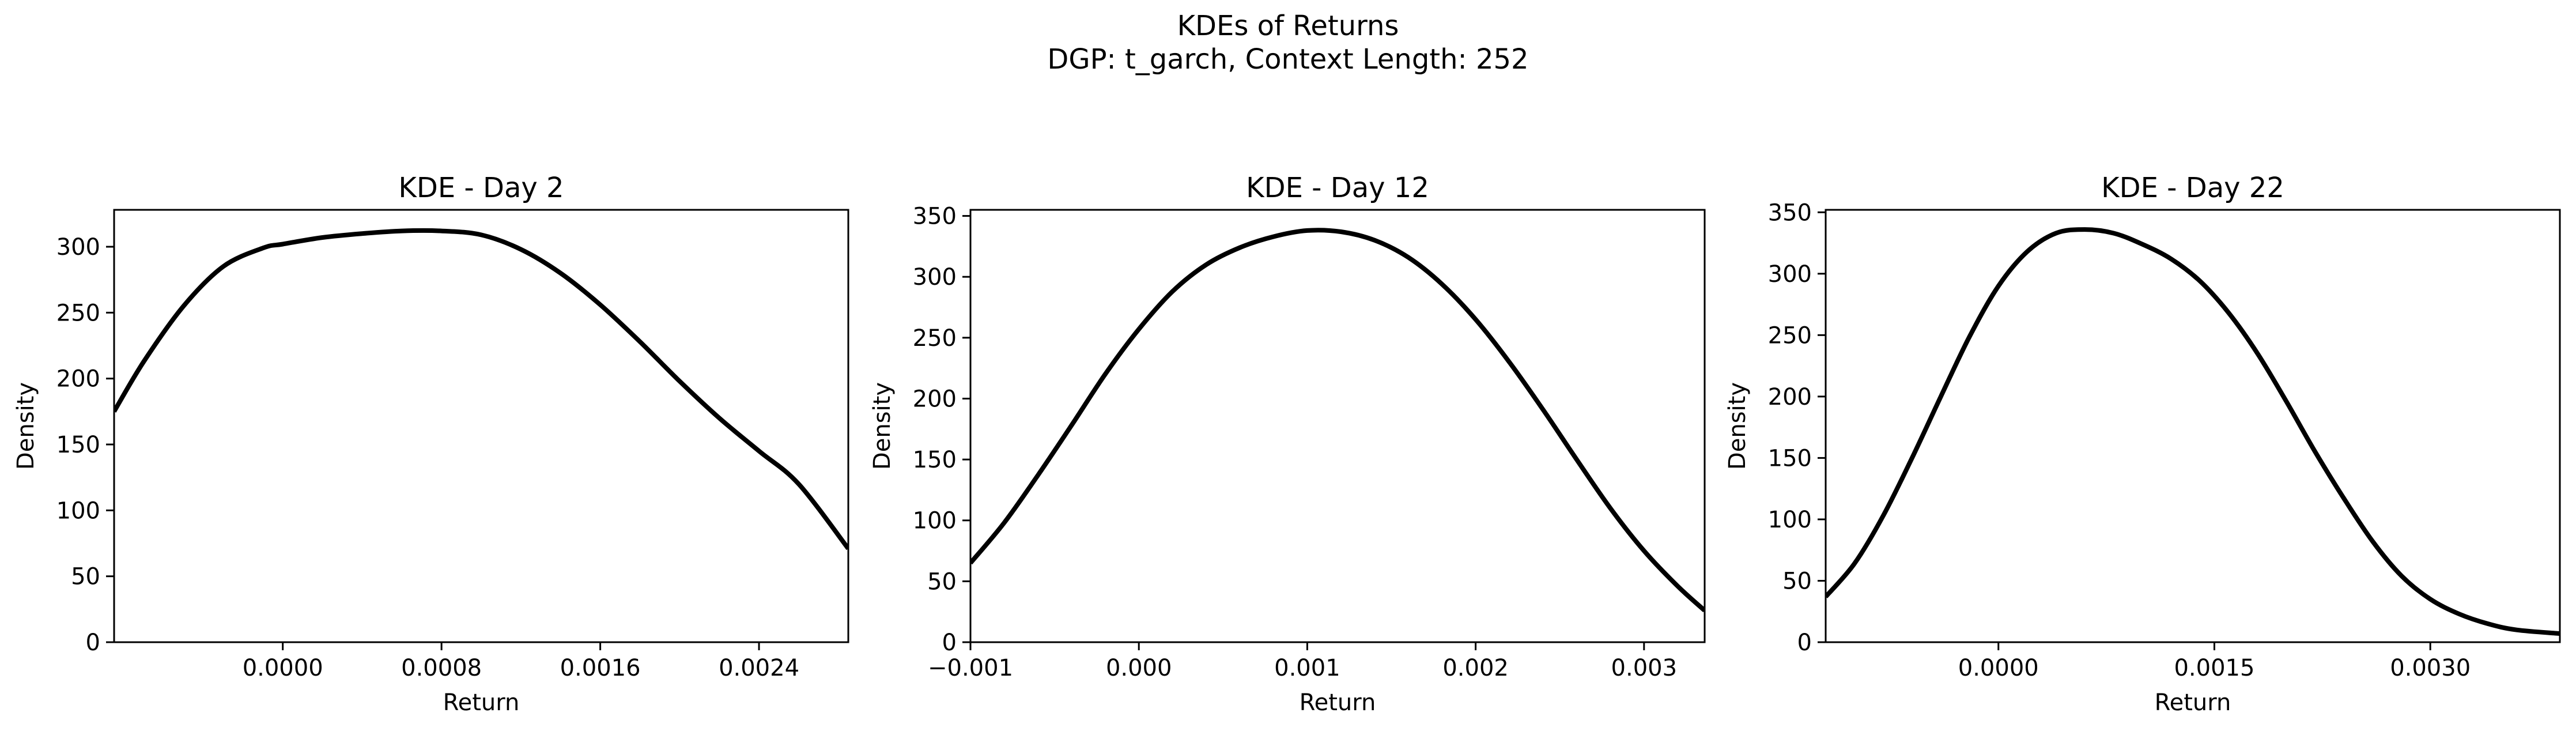  Describe the element at coordinates (1790, 397) in the screenshot. I see `y-tick-label-3-5: 200` at that location.